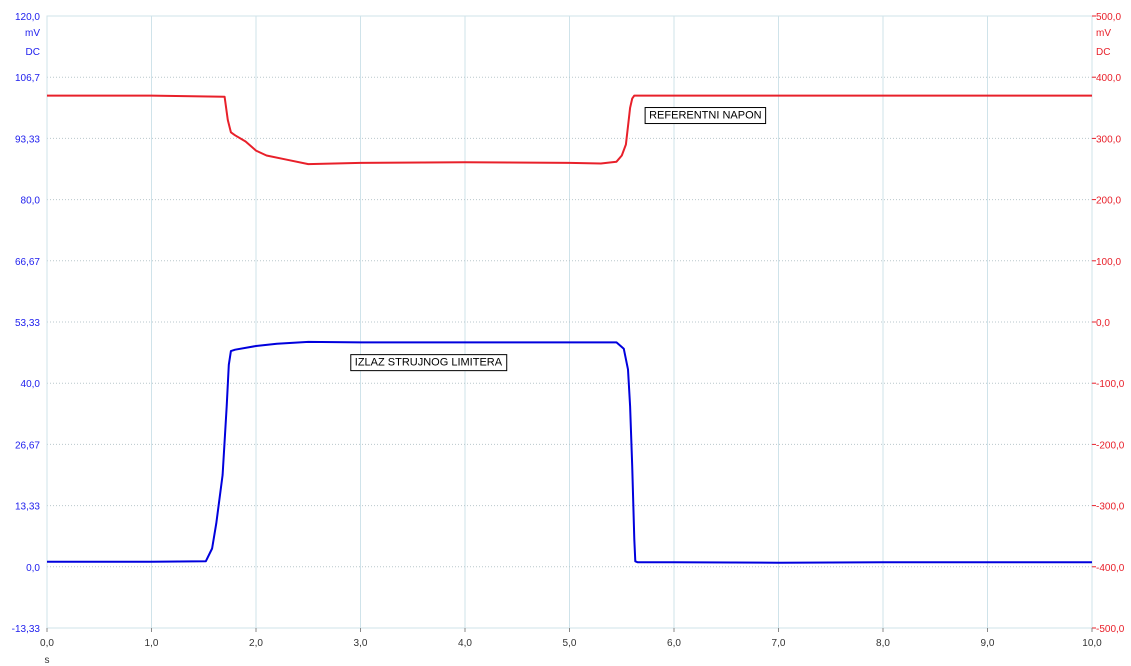  Describe the element at coordinates (27, 445) in the screenshot. I see `left-tick-label: 26,67` at that location.